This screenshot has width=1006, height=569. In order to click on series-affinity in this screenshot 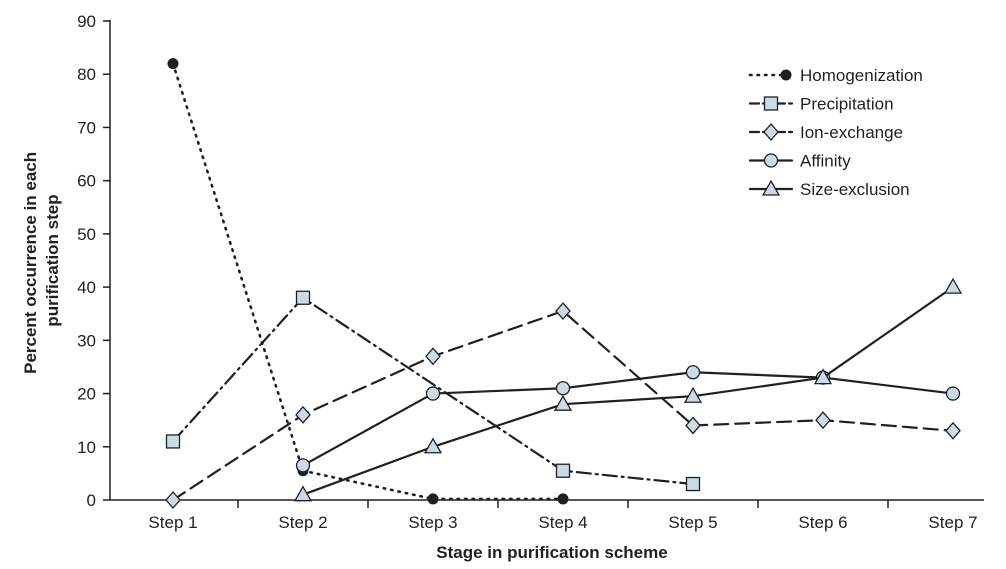, I will do `click(628, 419)`.